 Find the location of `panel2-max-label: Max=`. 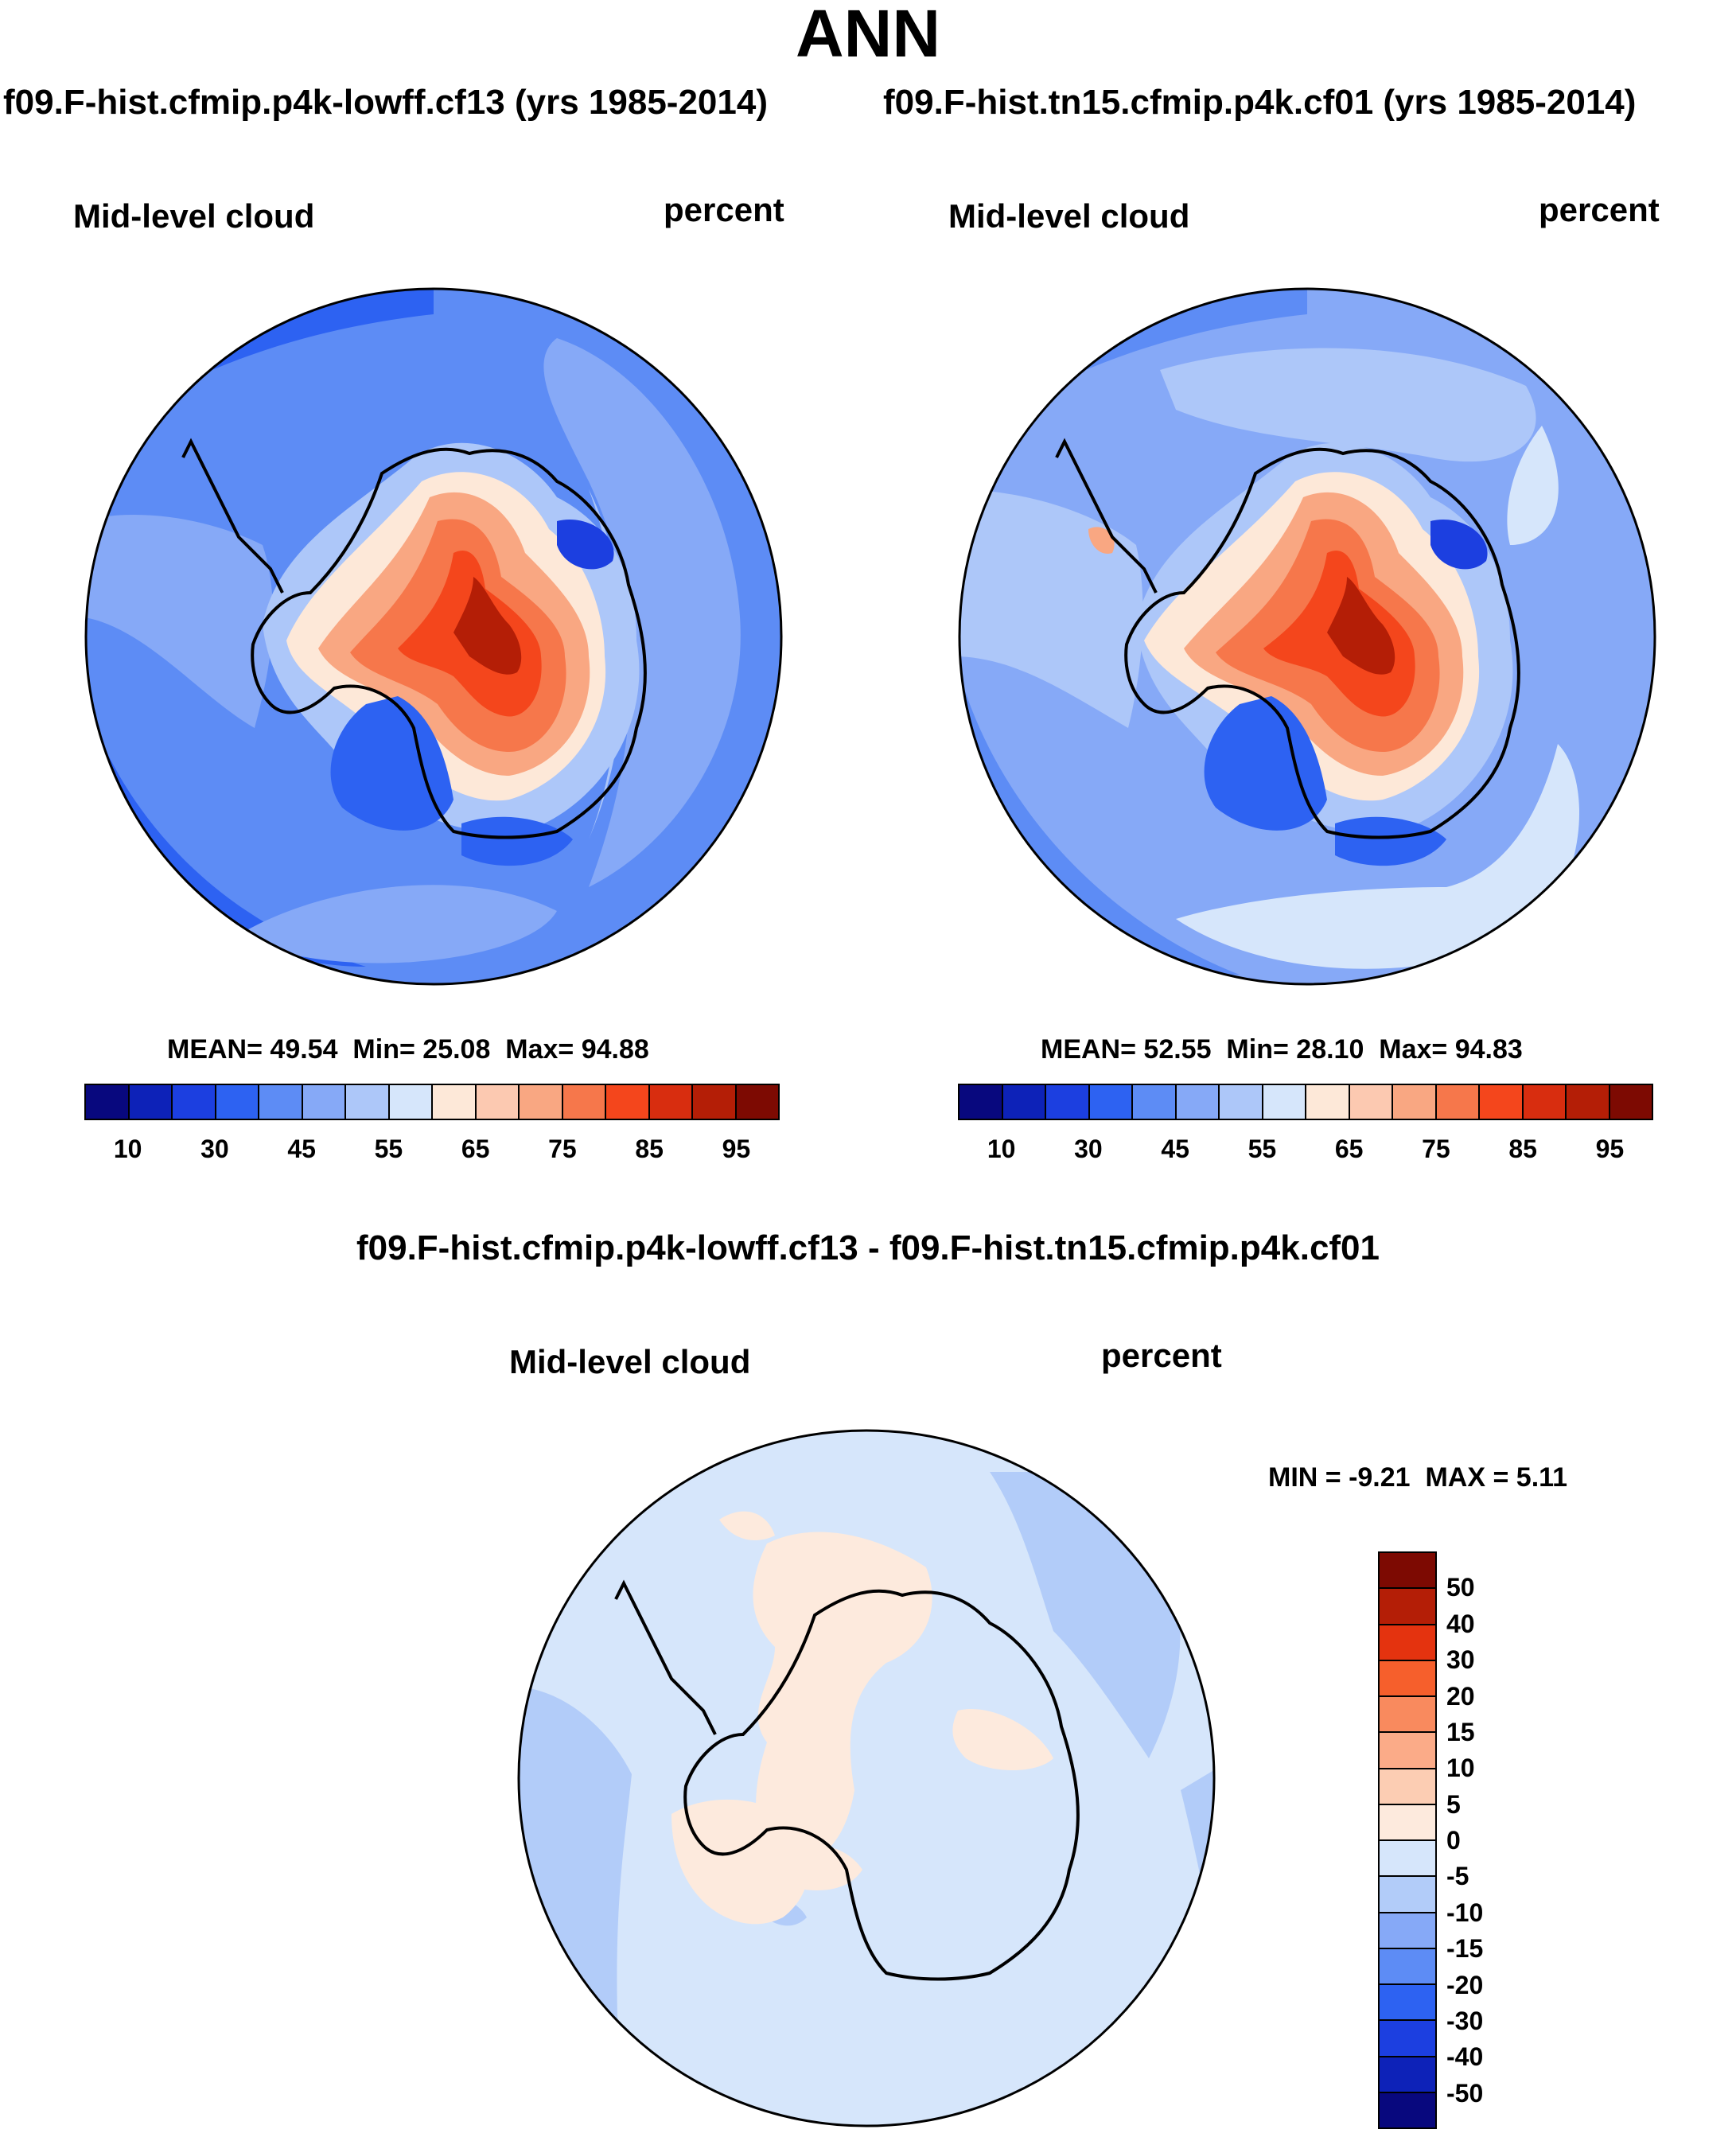

panel2-max-label: Max= is located at coordinates (1413, 1049).